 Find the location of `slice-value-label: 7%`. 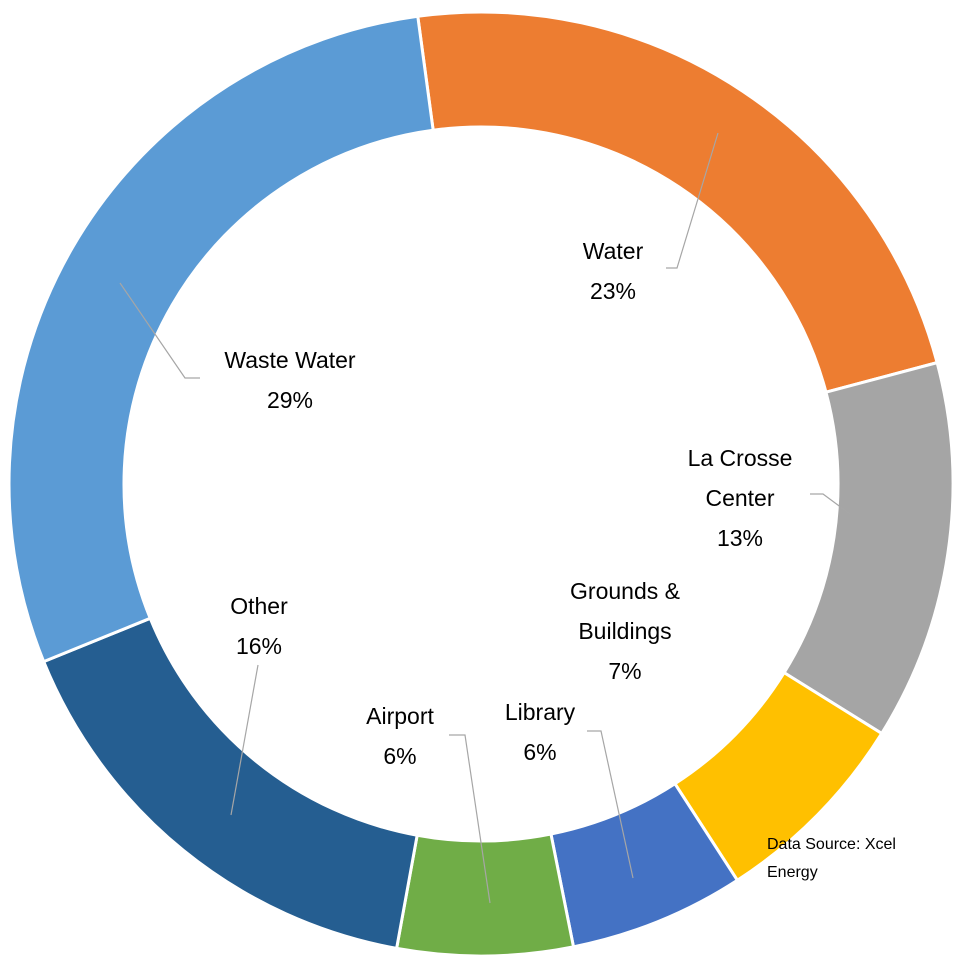

slice-value-label: 7% is located at coordinates (624, 671).